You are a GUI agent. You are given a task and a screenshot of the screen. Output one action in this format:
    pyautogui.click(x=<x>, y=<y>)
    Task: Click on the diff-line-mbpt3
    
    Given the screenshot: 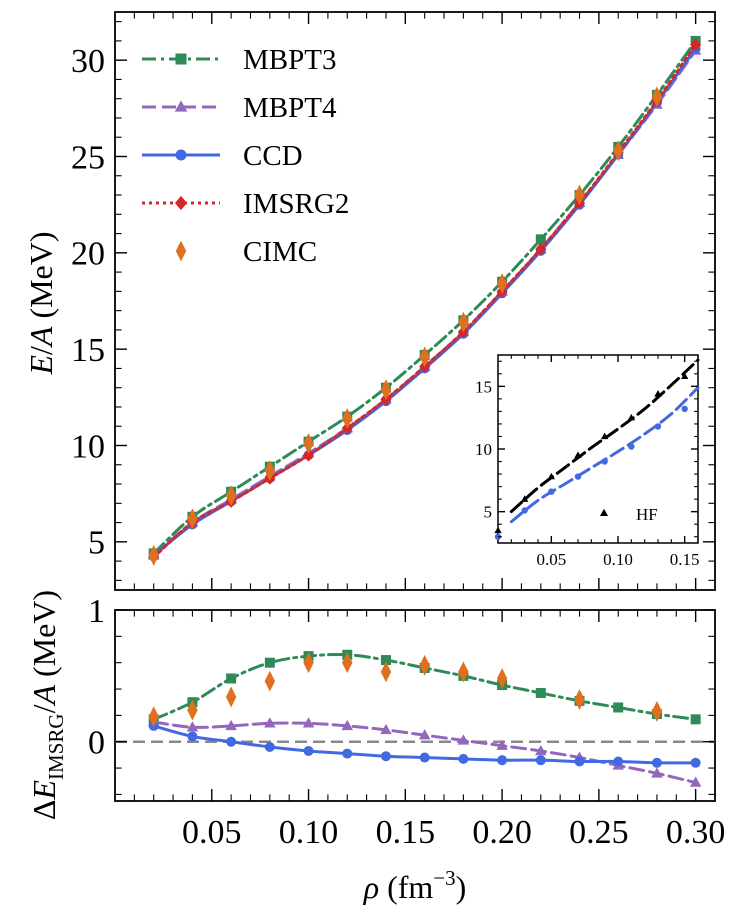 What is the action you would take?
    pyautogui.click(x=425, y=687)
    